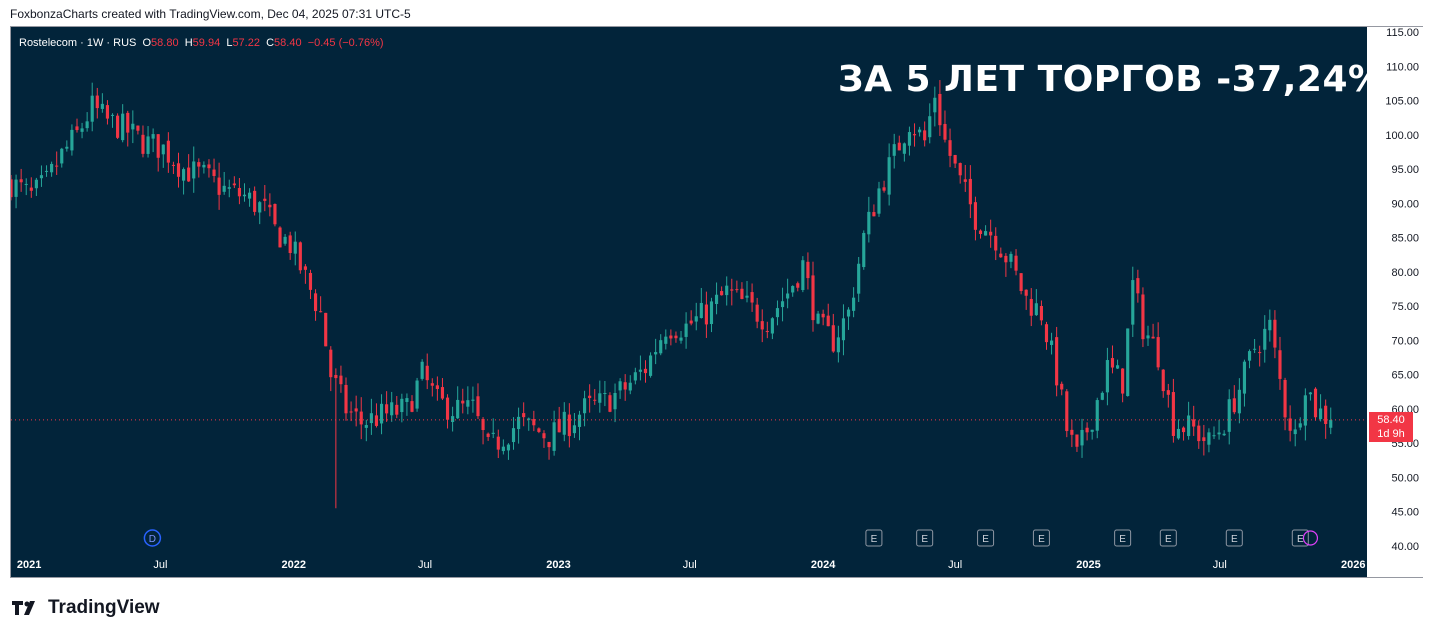 The image size is (1433, 638). What do you see at coordinates (1405, 170) in the screenshot?
I see `price-tick-label: 95.00` at bounding box center [1405, 170].